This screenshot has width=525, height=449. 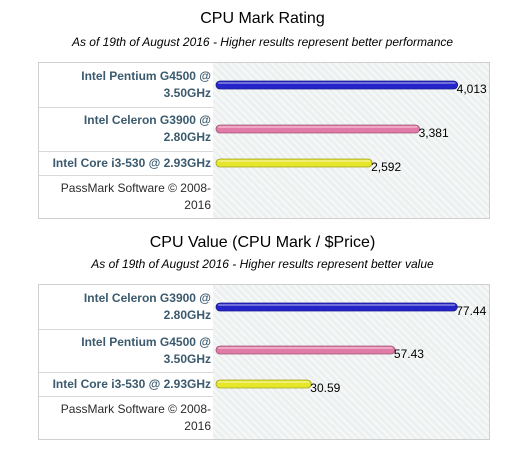 I want to click on bar-plot: 4,013 3,381 2,592, so click(x=351, y=127).